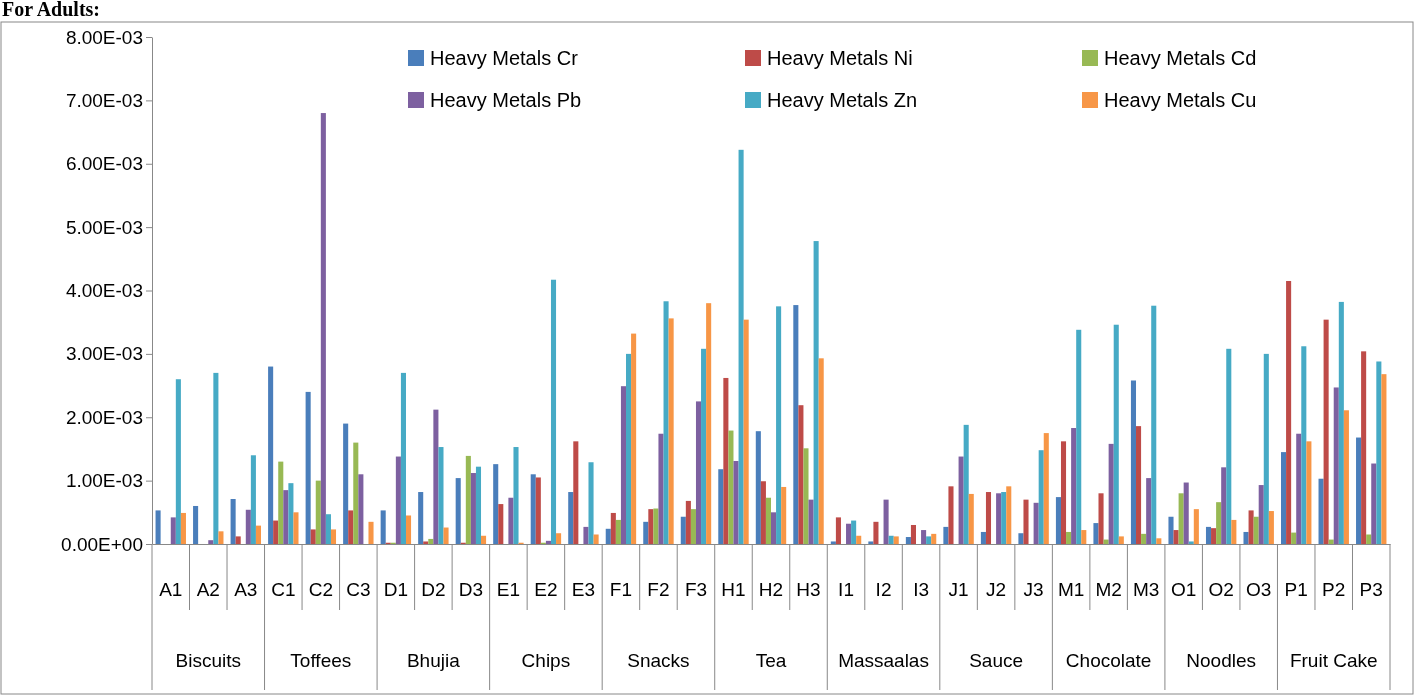 Image resolution: width=1416 pixels, height=696 pixels. I want to click on x-tick-label: O3, so click(1259, 589).